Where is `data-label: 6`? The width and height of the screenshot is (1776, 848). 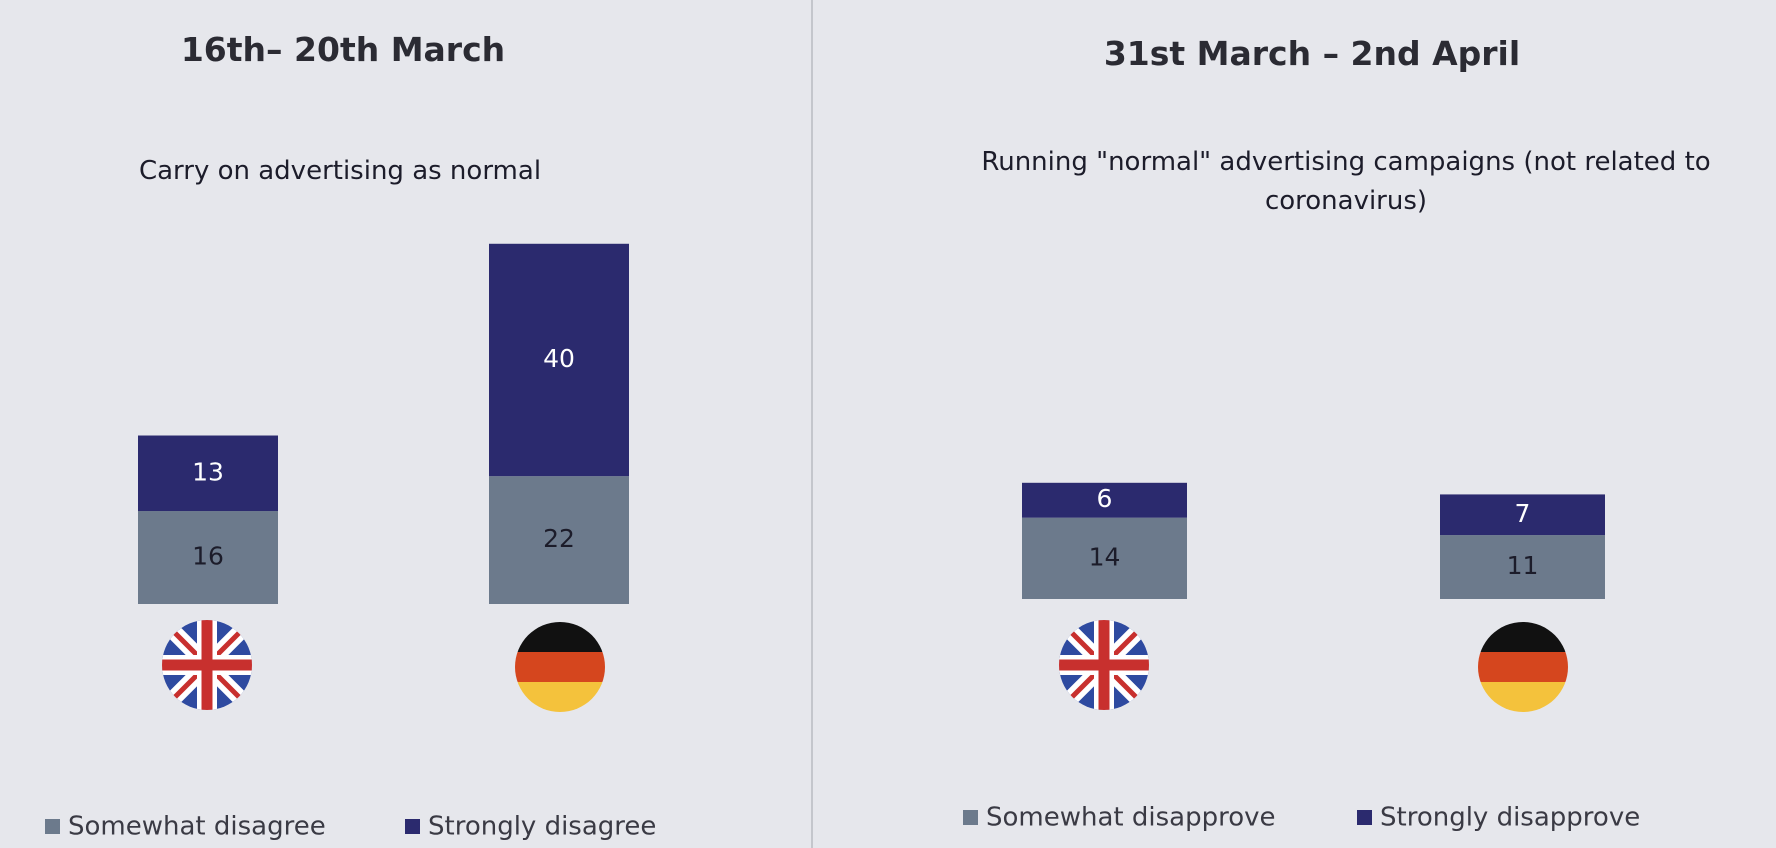
data-label: 6 is located at coordinates (1105, 498).